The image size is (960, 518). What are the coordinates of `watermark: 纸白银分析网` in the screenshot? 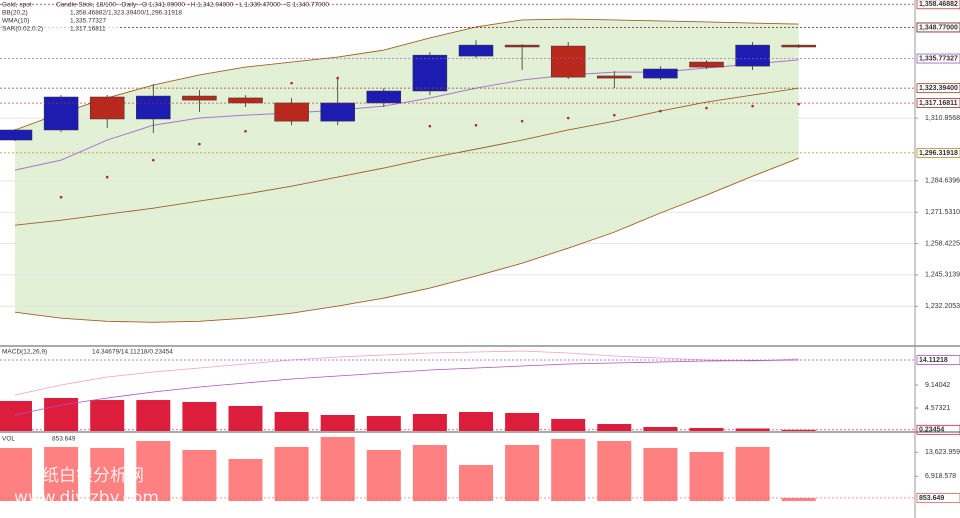 It's located at (93, 476).